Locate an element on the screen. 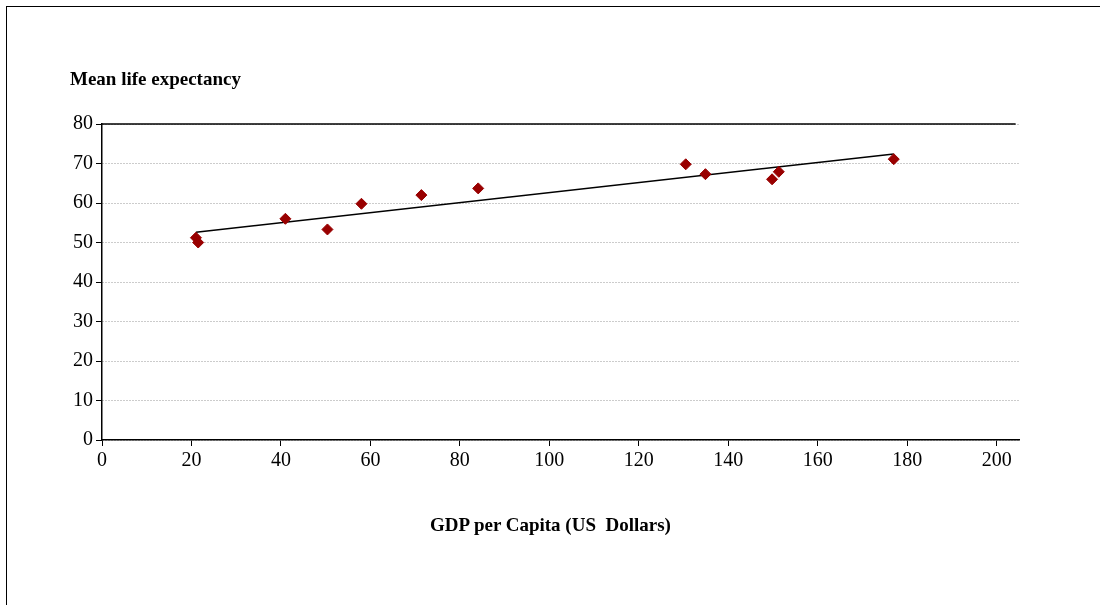 The height and width of the screenshot is (606, 1101). x-tick-label: 40 is located at coordinates (280, 459).